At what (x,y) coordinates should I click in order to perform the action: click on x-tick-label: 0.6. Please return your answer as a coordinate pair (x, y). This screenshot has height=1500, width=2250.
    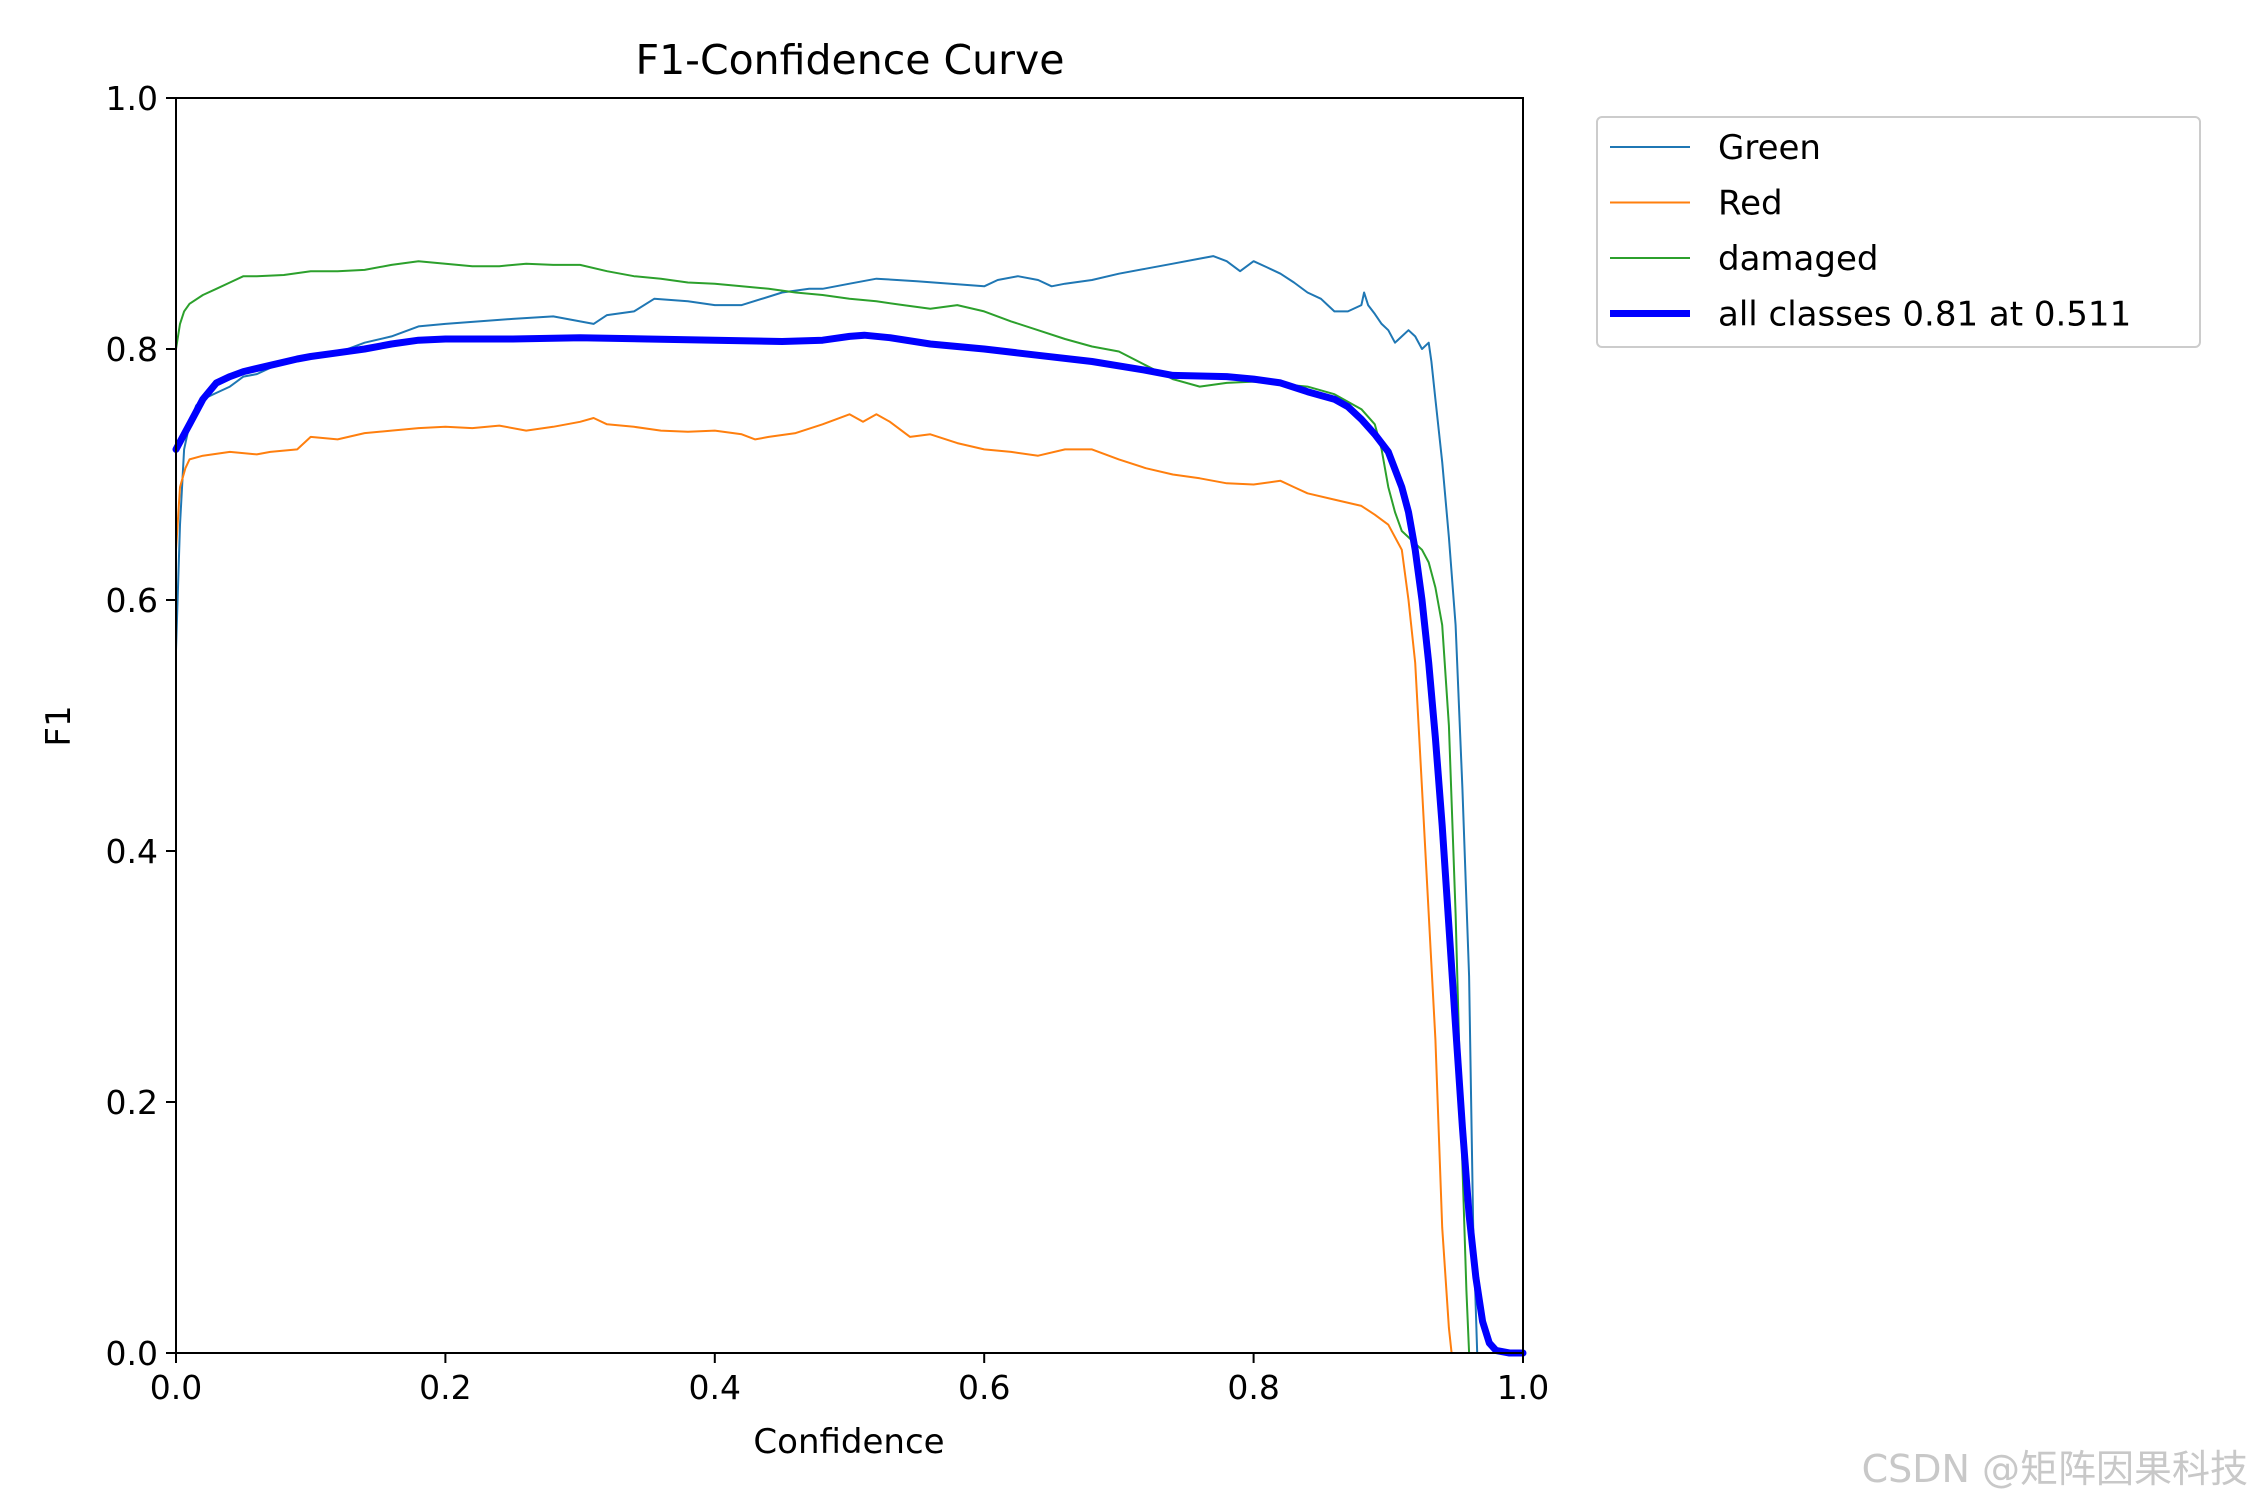
    Looking at the image, I should click on (984, 1387).